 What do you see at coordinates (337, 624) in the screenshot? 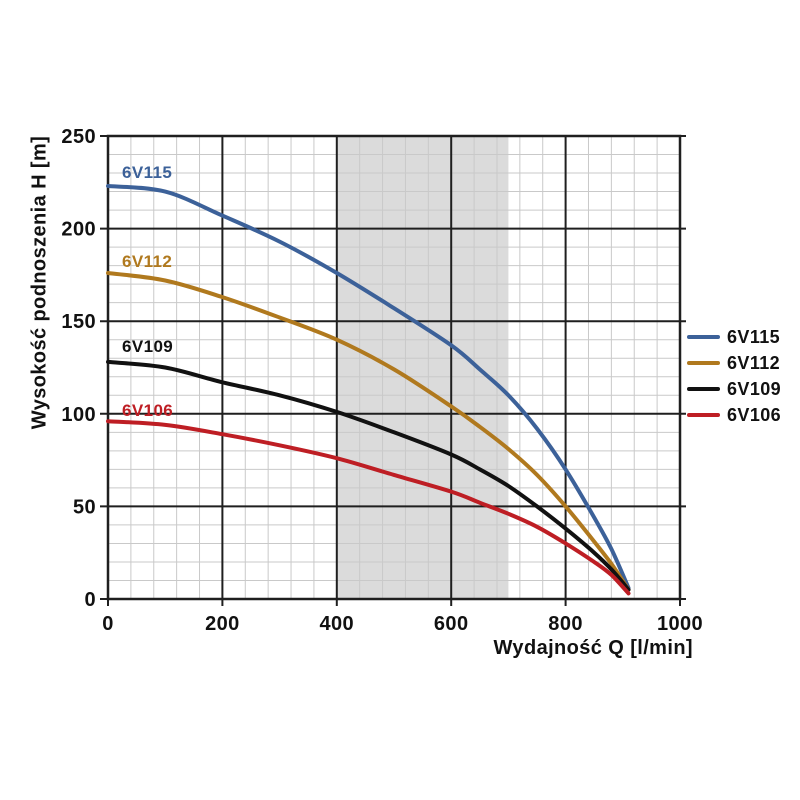
I see `x-tick-label: 400` at bounding box center [337, 624].